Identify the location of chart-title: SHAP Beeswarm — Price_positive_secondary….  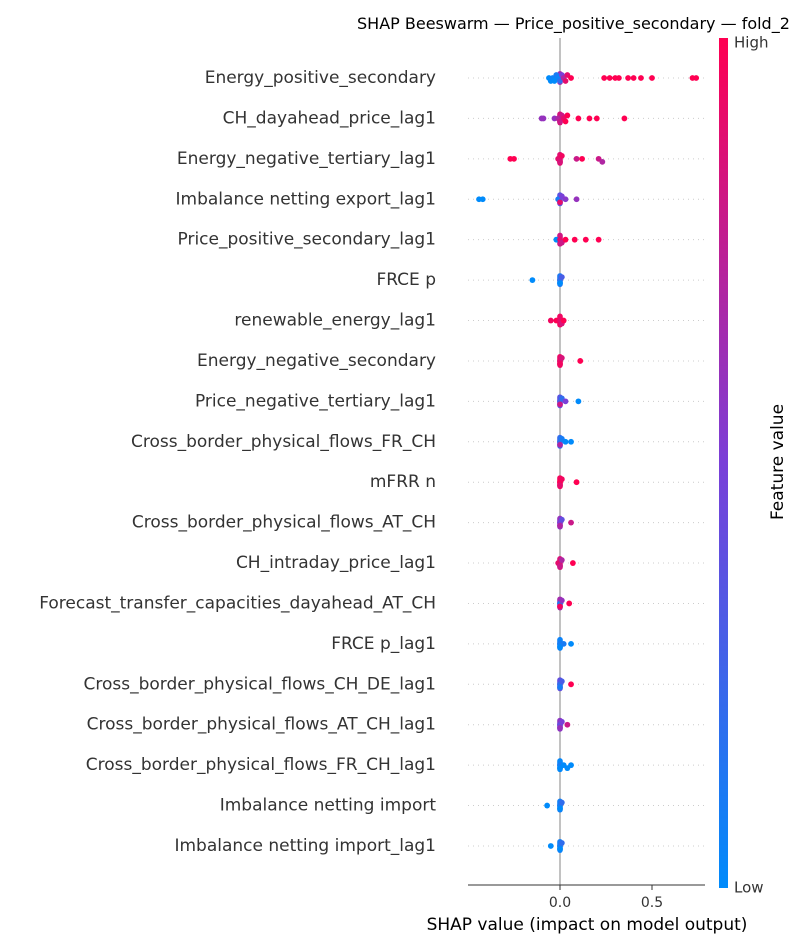
(573, 24).